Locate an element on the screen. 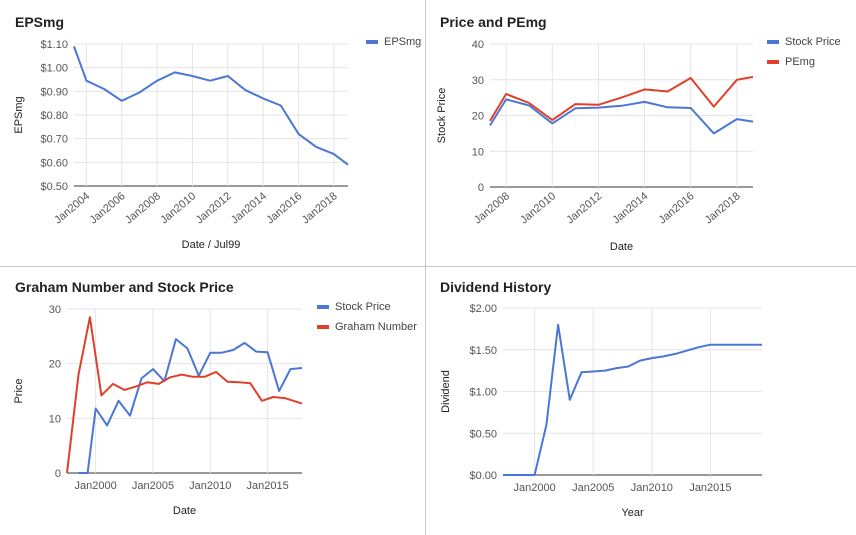  legend-label: EPSmg is located at coordinates (402, 42).